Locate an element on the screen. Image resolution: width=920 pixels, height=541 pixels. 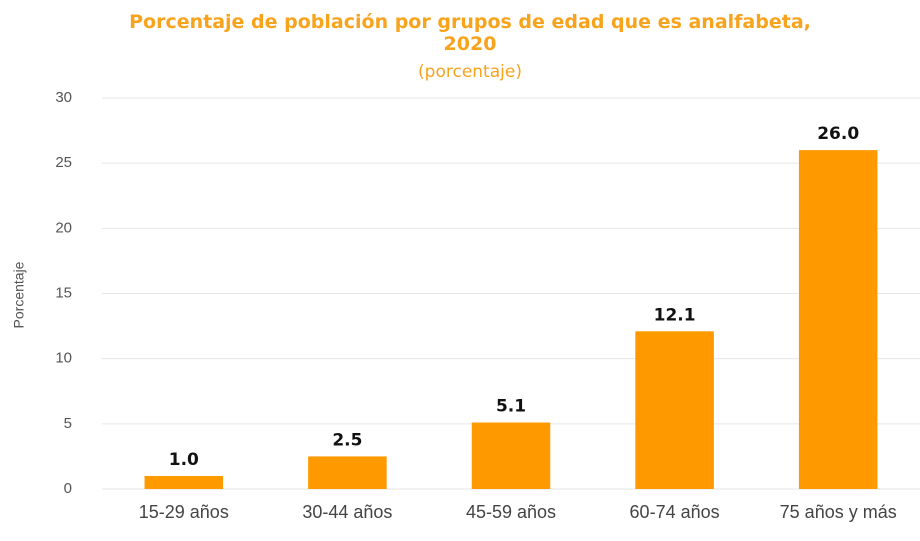
x-tick-label: 30-44 años is located at coordinates (347, 512).